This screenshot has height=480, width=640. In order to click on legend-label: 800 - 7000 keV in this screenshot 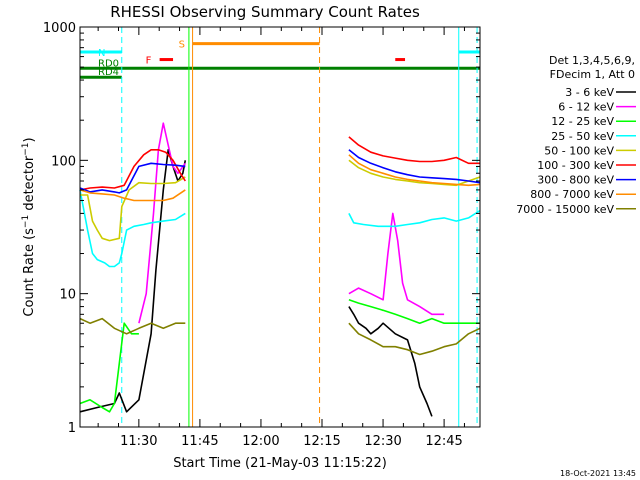, I will do `click(572, 194)`.